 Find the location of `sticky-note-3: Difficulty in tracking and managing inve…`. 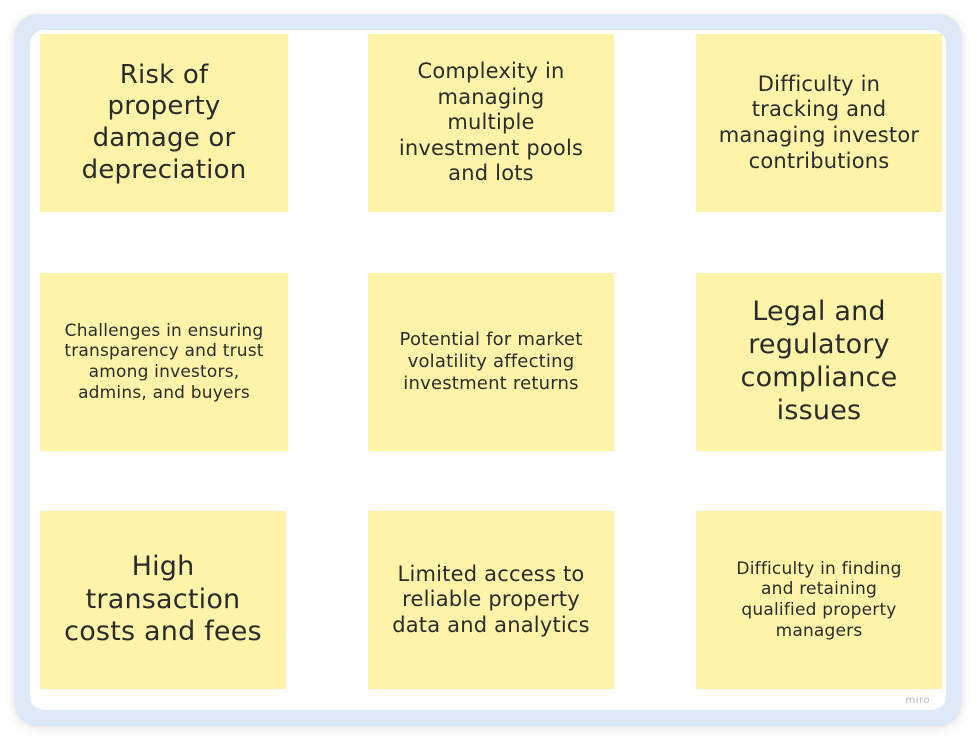

sticky-note-3: Difficulty in tracking and managing inve… is located at coordinates (819, 123).